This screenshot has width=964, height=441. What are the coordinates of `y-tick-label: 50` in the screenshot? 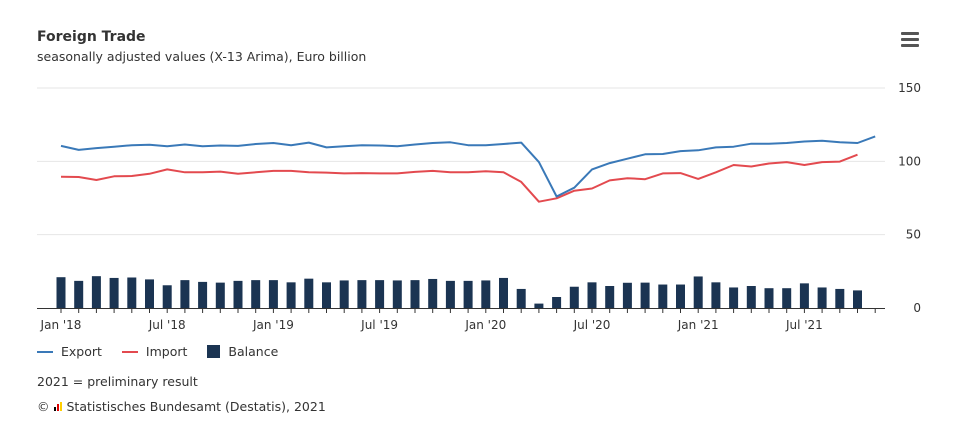 It's located at (913, 235).